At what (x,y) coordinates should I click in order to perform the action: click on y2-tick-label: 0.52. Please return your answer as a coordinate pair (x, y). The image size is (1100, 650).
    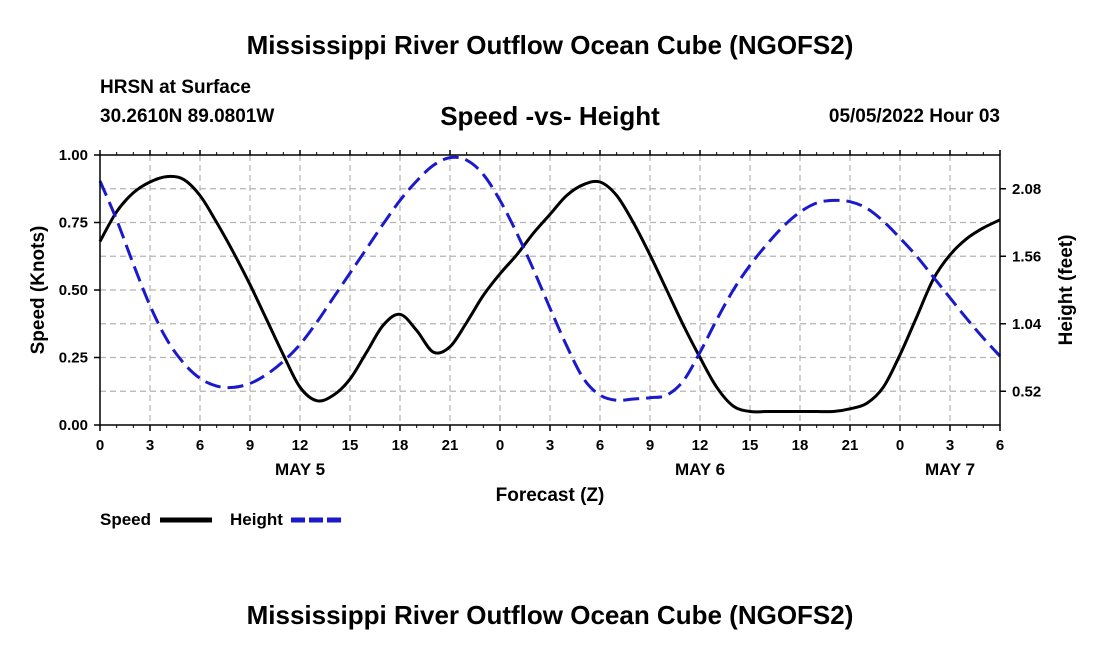
    Looking at the image, I should click on (1026, 391).